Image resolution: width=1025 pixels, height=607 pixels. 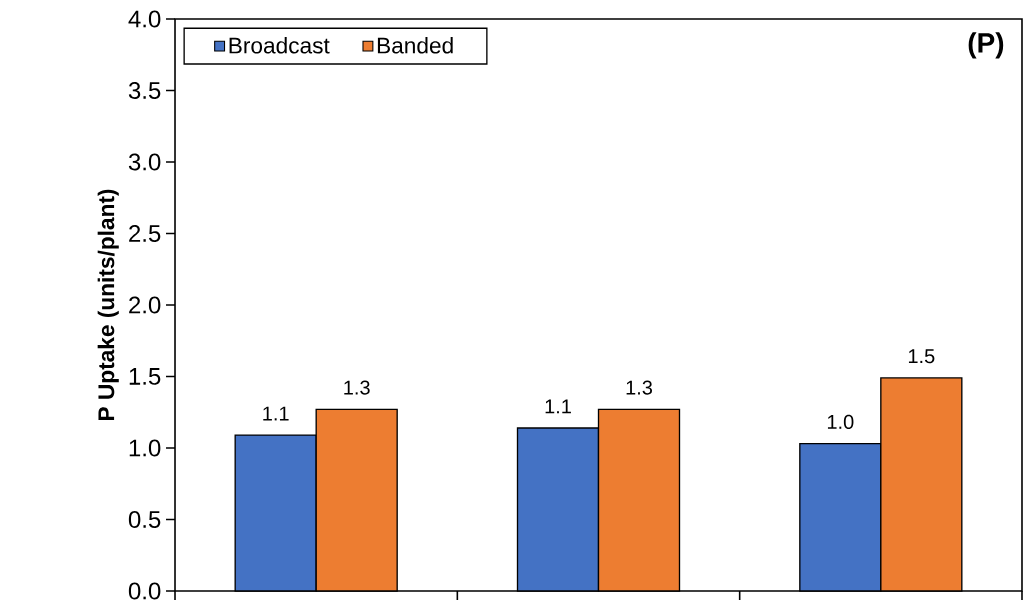 I want to click on y-tick-label: 0.5, so click(x=144, y=519).